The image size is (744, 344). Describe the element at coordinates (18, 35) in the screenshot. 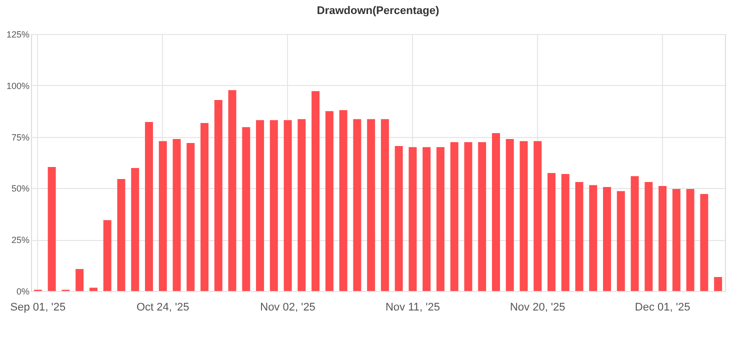

I see `y-tick-label: 125%` at that location.